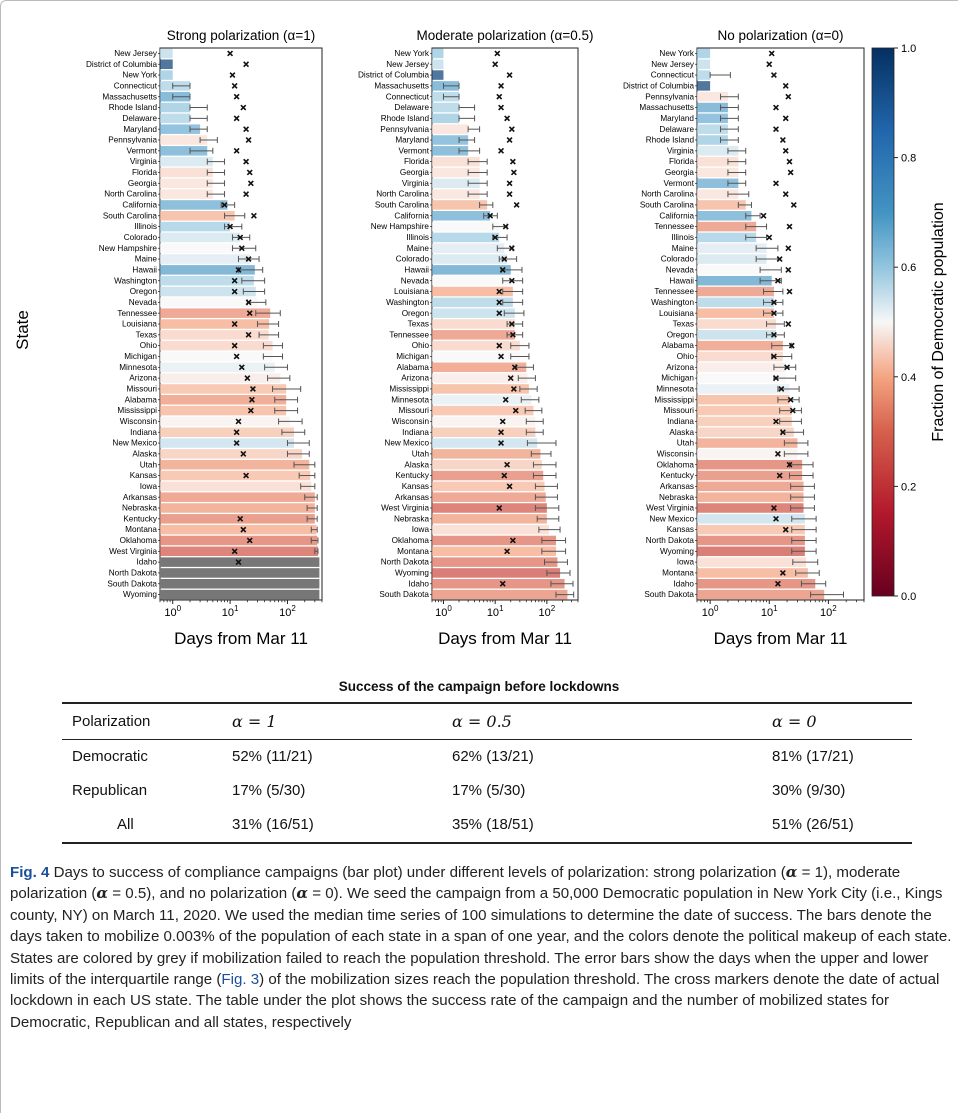  Describe the element at coordinates (402, 205) in the screenshot. I see `state-label: South Carolina` at that location.